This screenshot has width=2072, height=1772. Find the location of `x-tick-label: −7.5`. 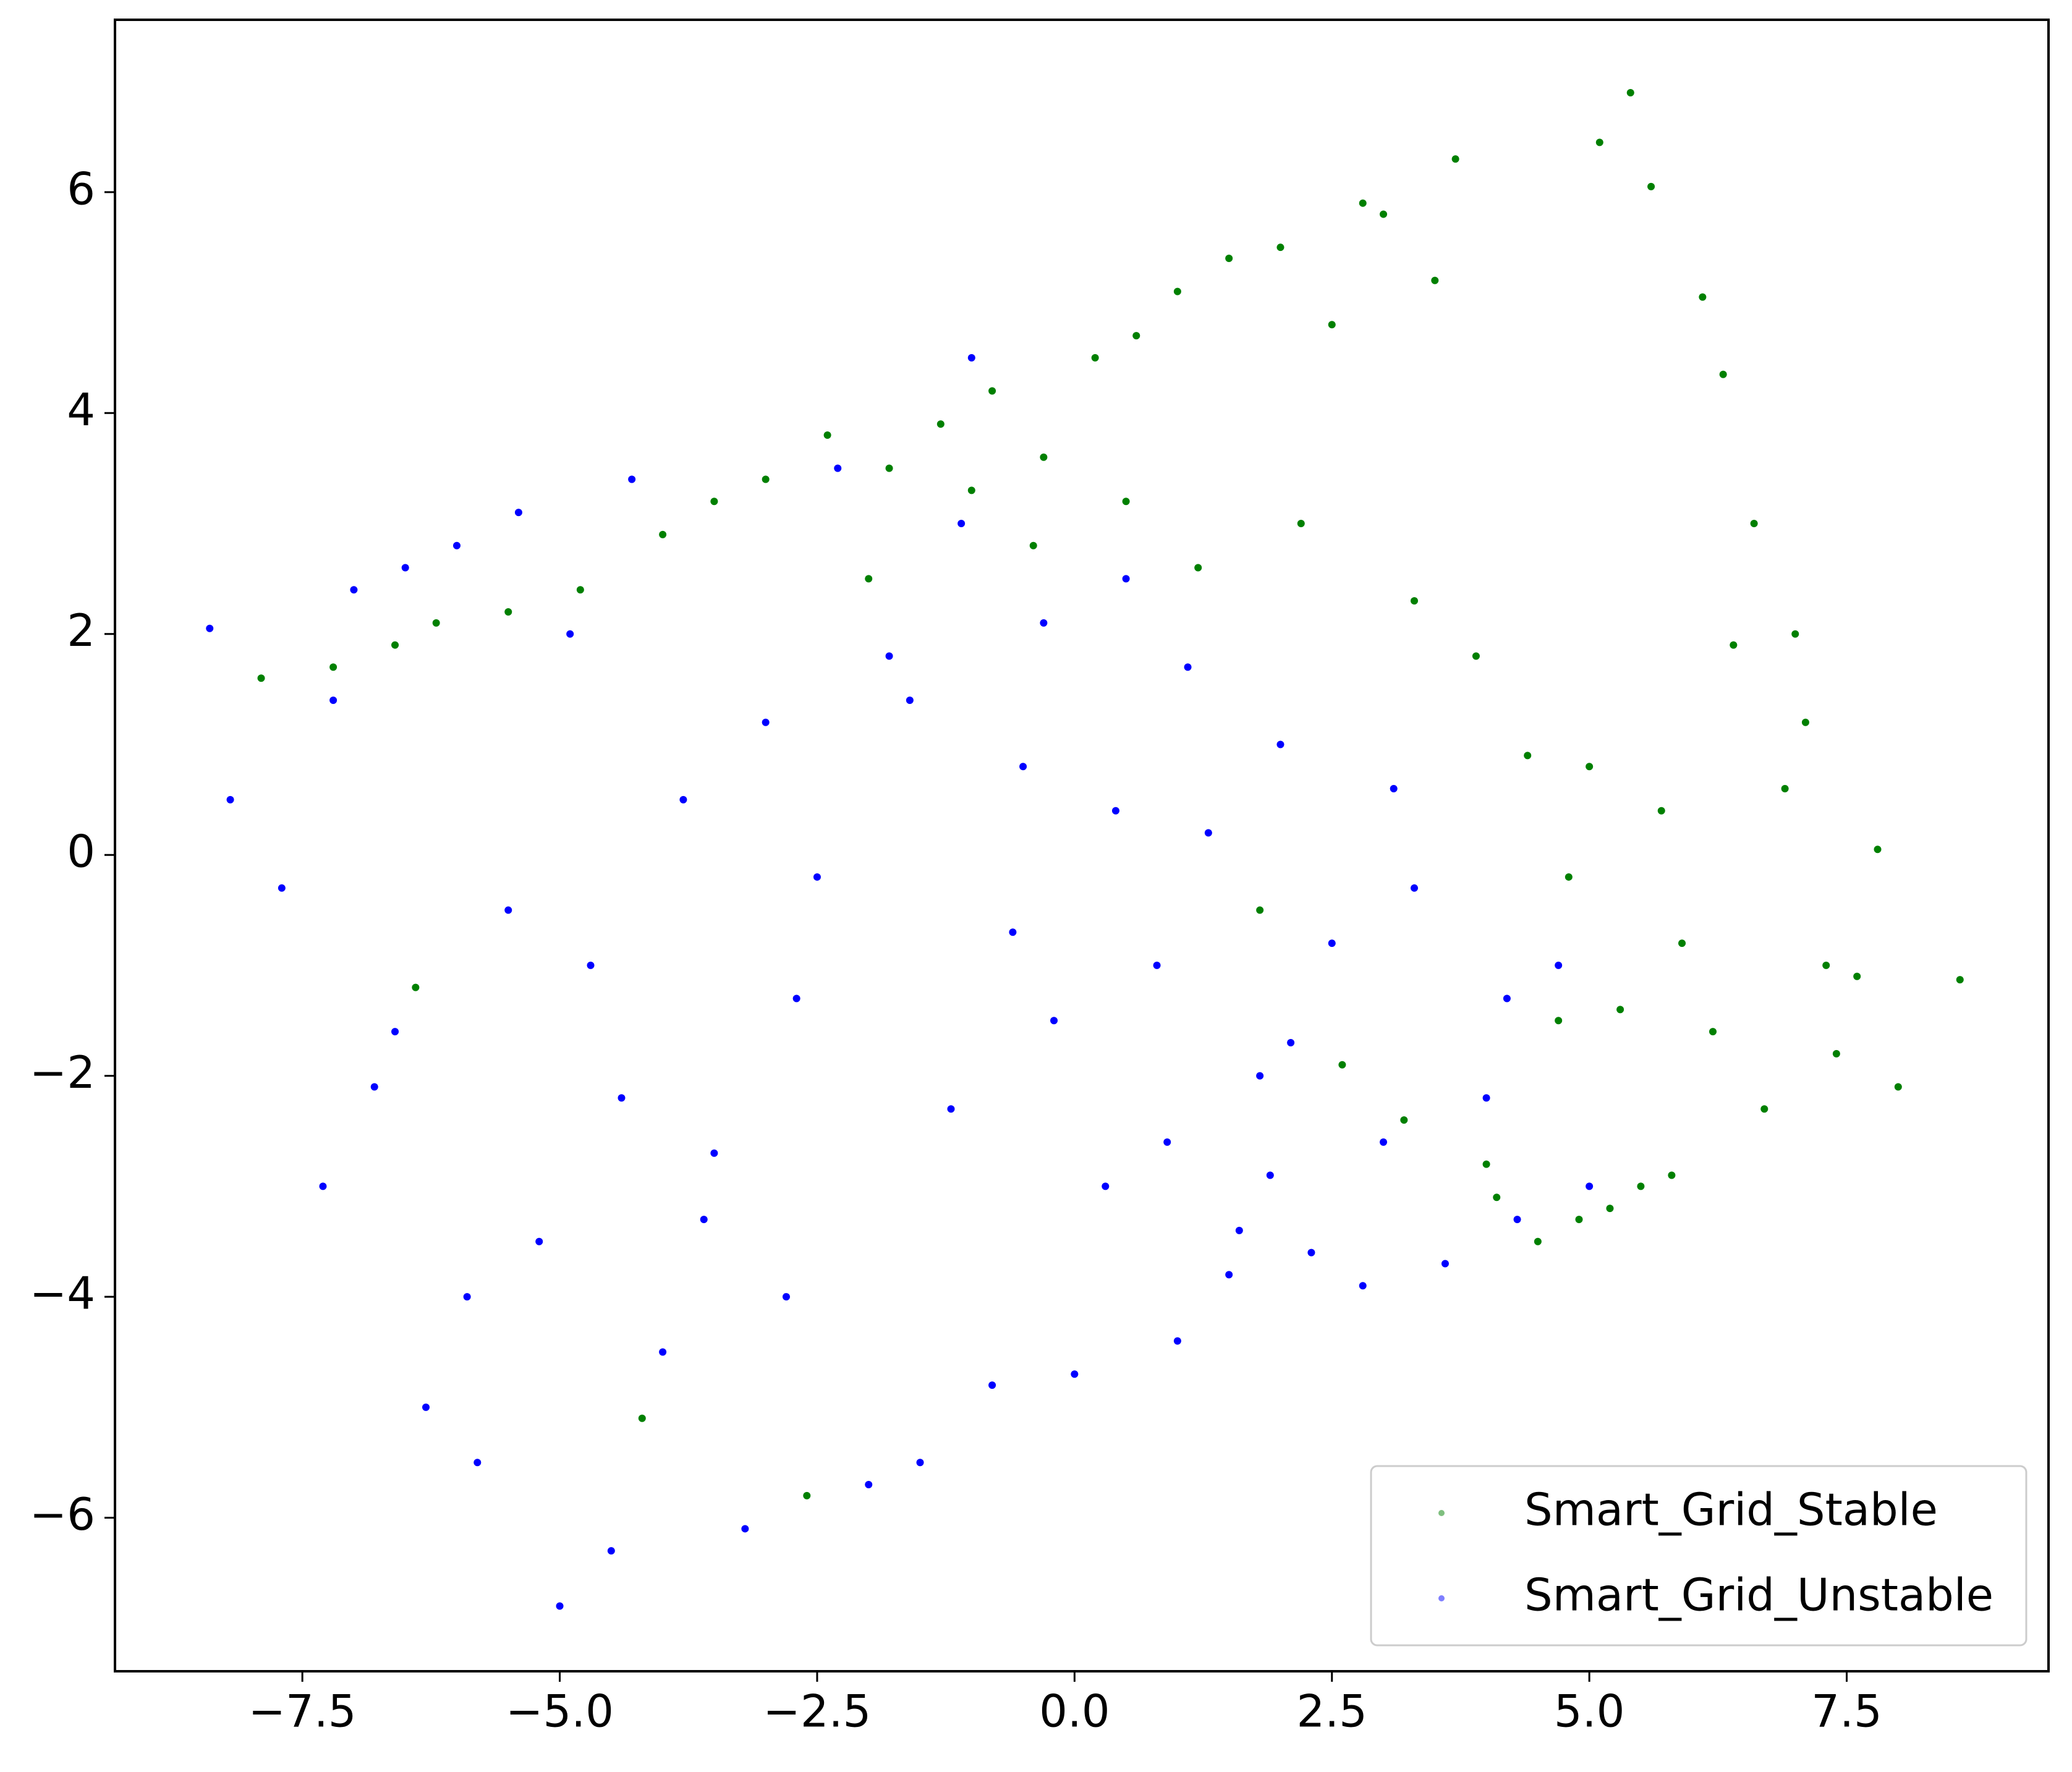

x-tick-label: −7.5 is located at coordinates (302, 1711).